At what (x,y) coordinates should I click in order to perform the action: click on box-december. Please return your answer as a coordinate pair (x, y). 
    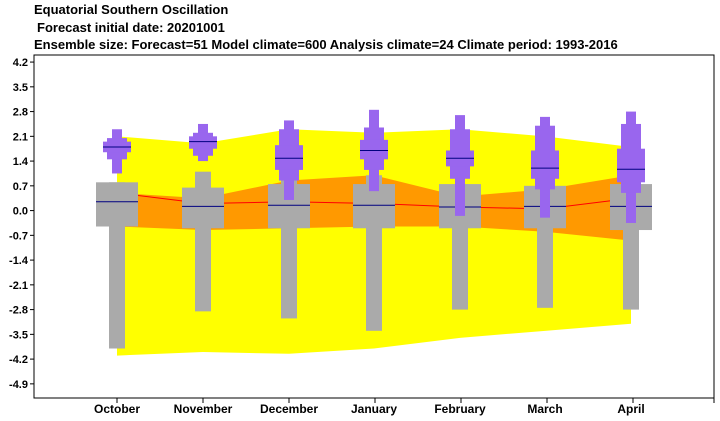
    Looking at the image, I should click on (289, 219).